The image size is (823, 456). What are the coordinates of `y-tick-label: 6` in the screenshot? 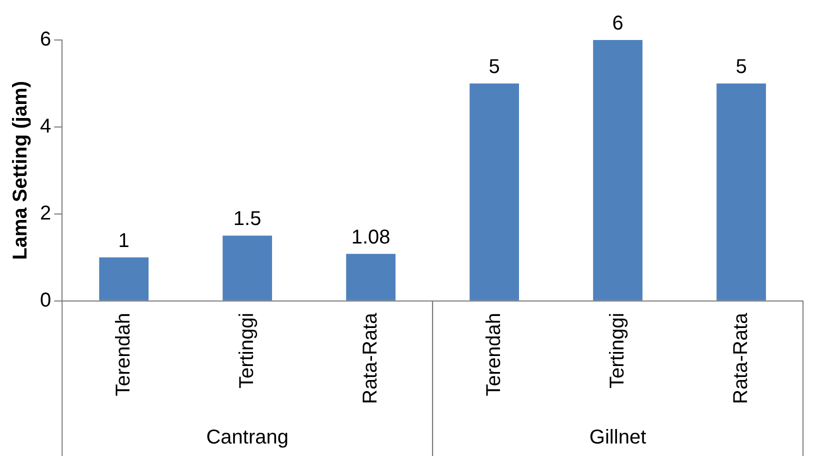 It's located at (46, 39).